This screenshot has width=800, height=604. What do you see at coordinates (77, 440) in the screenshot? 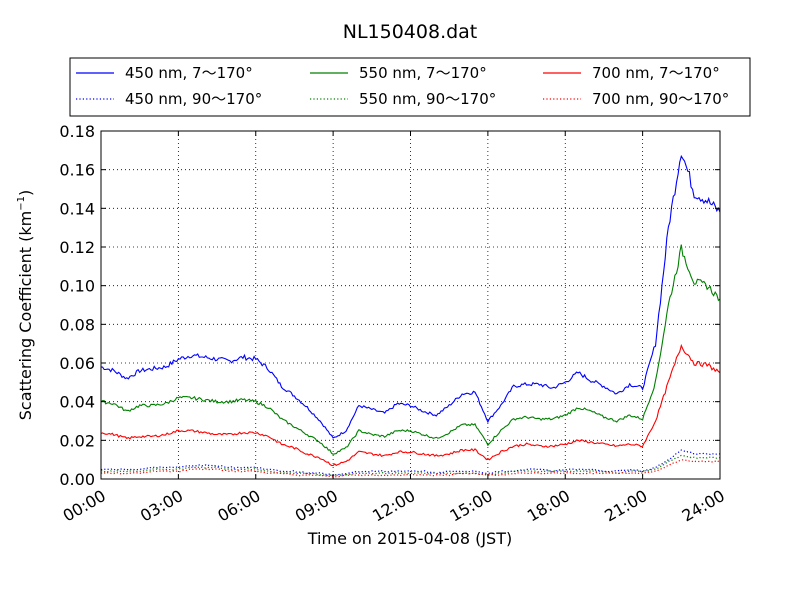
I see `y-tick-label: 0.02` at bounding box center [77, 440].